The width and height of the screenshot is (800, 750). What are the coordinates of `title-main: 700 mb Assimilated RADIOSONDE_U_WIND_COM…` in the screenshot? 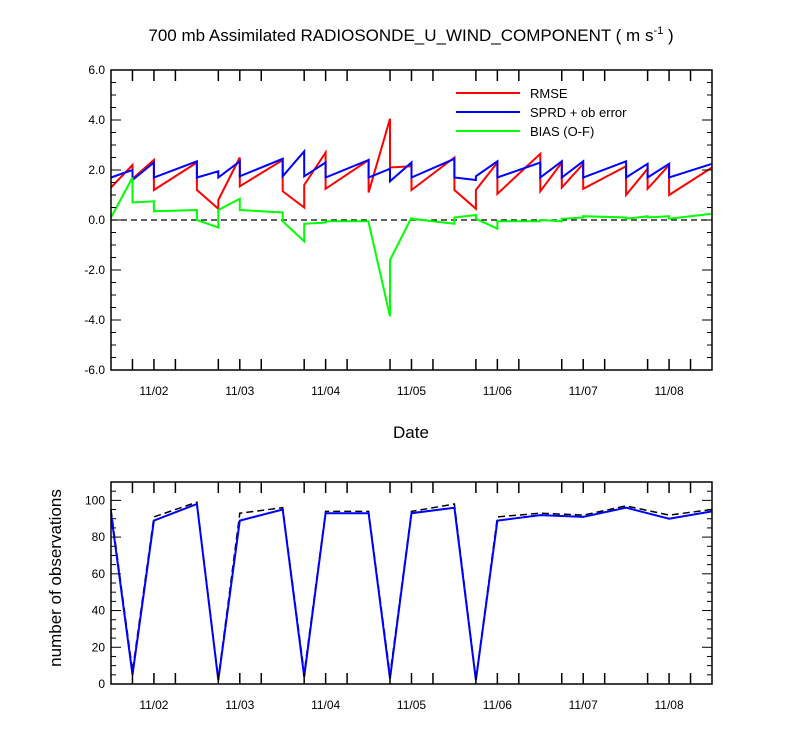 It's located at (400, 35).